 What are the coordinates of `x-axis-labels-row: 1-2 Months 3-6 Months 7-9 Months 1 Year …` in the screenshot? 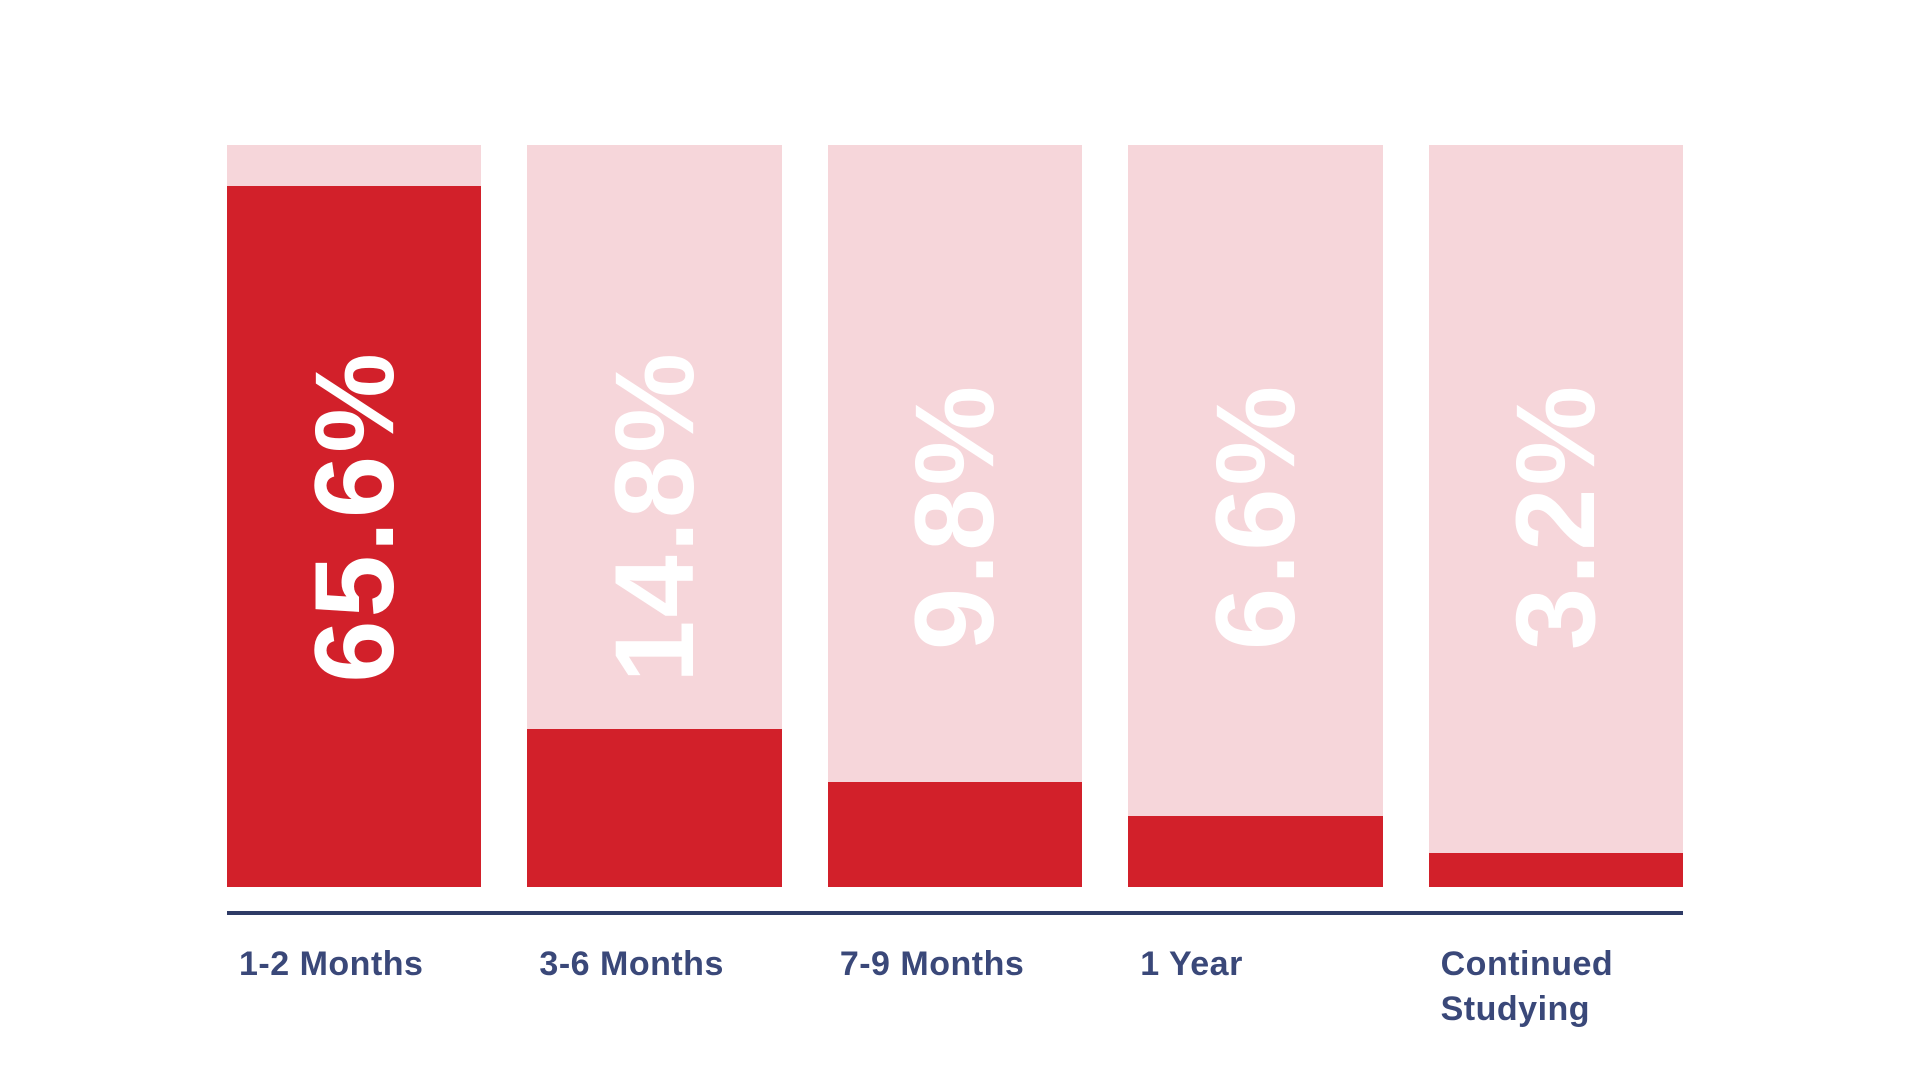 It's located at (955, 987).